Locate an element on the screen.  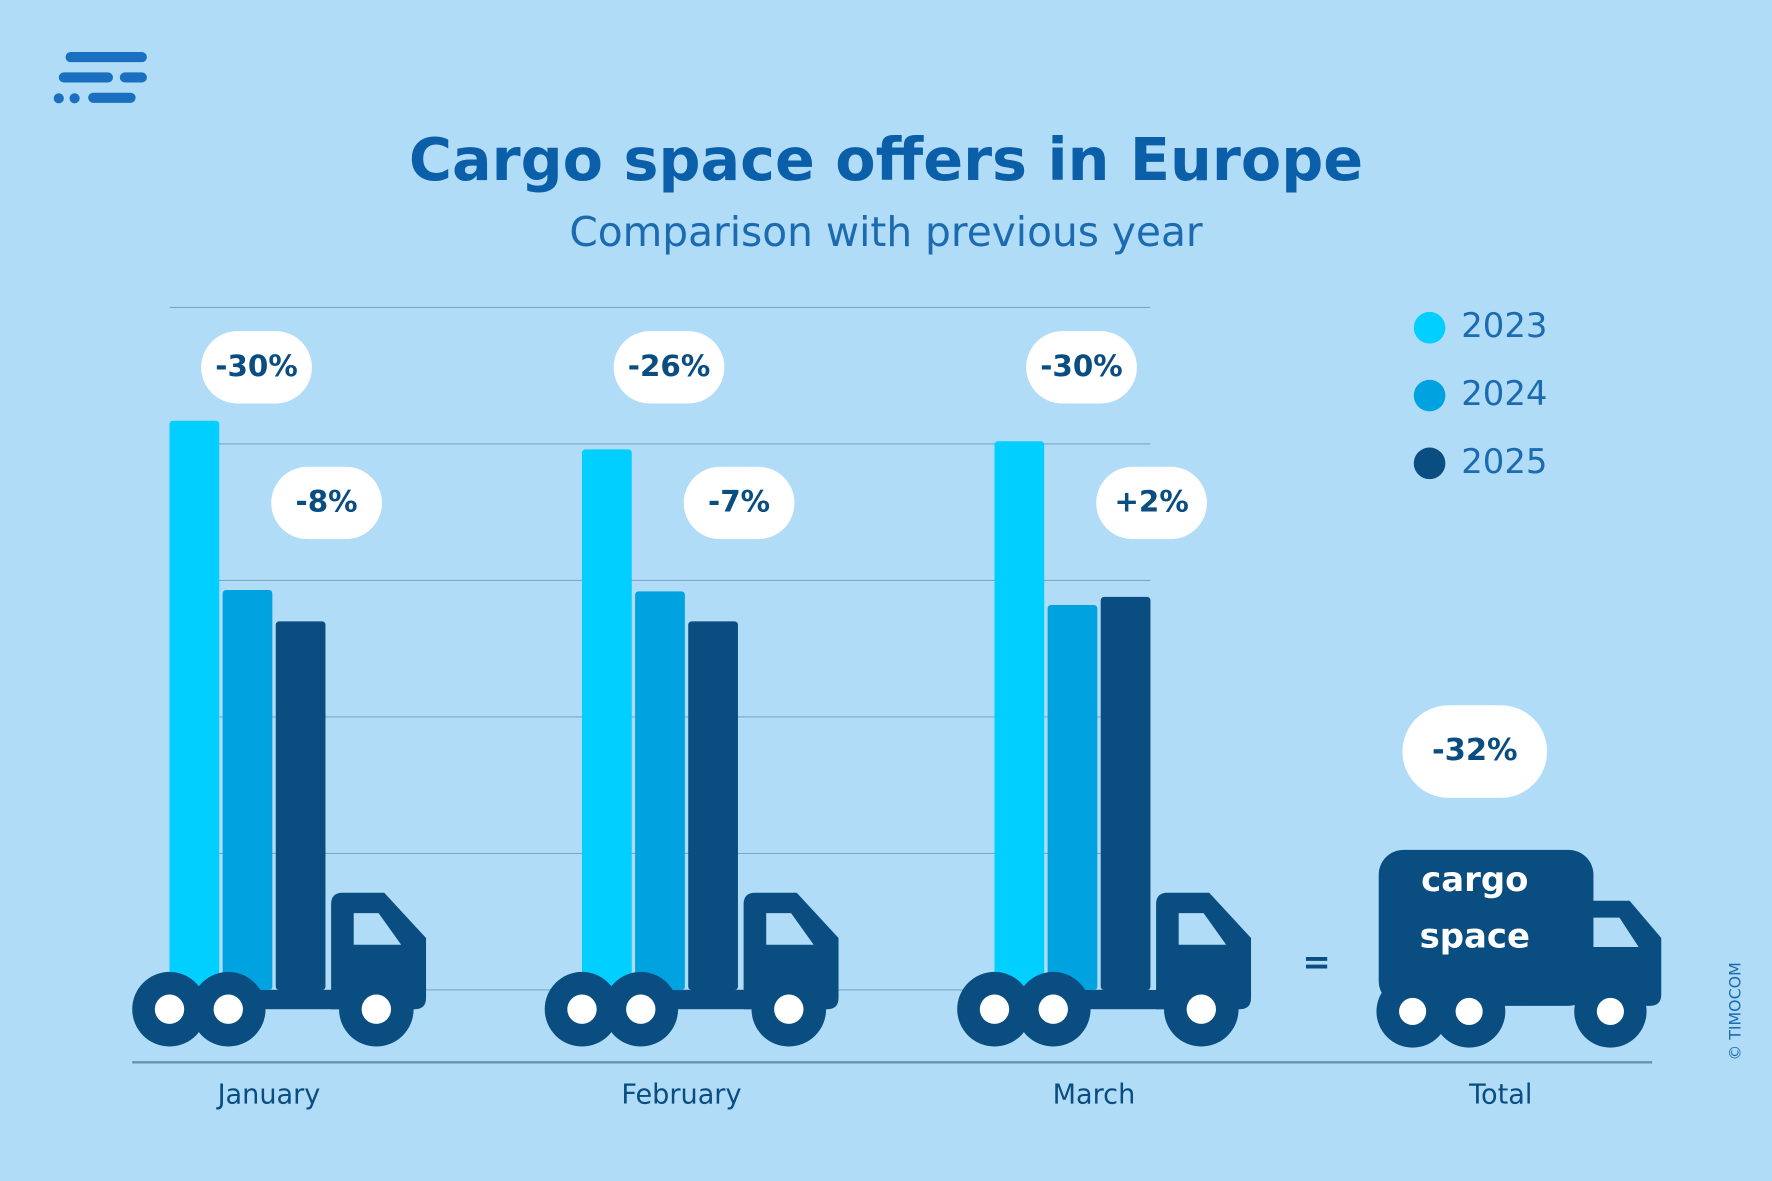
change-label: -32% is located at coordinates (1475, 750).